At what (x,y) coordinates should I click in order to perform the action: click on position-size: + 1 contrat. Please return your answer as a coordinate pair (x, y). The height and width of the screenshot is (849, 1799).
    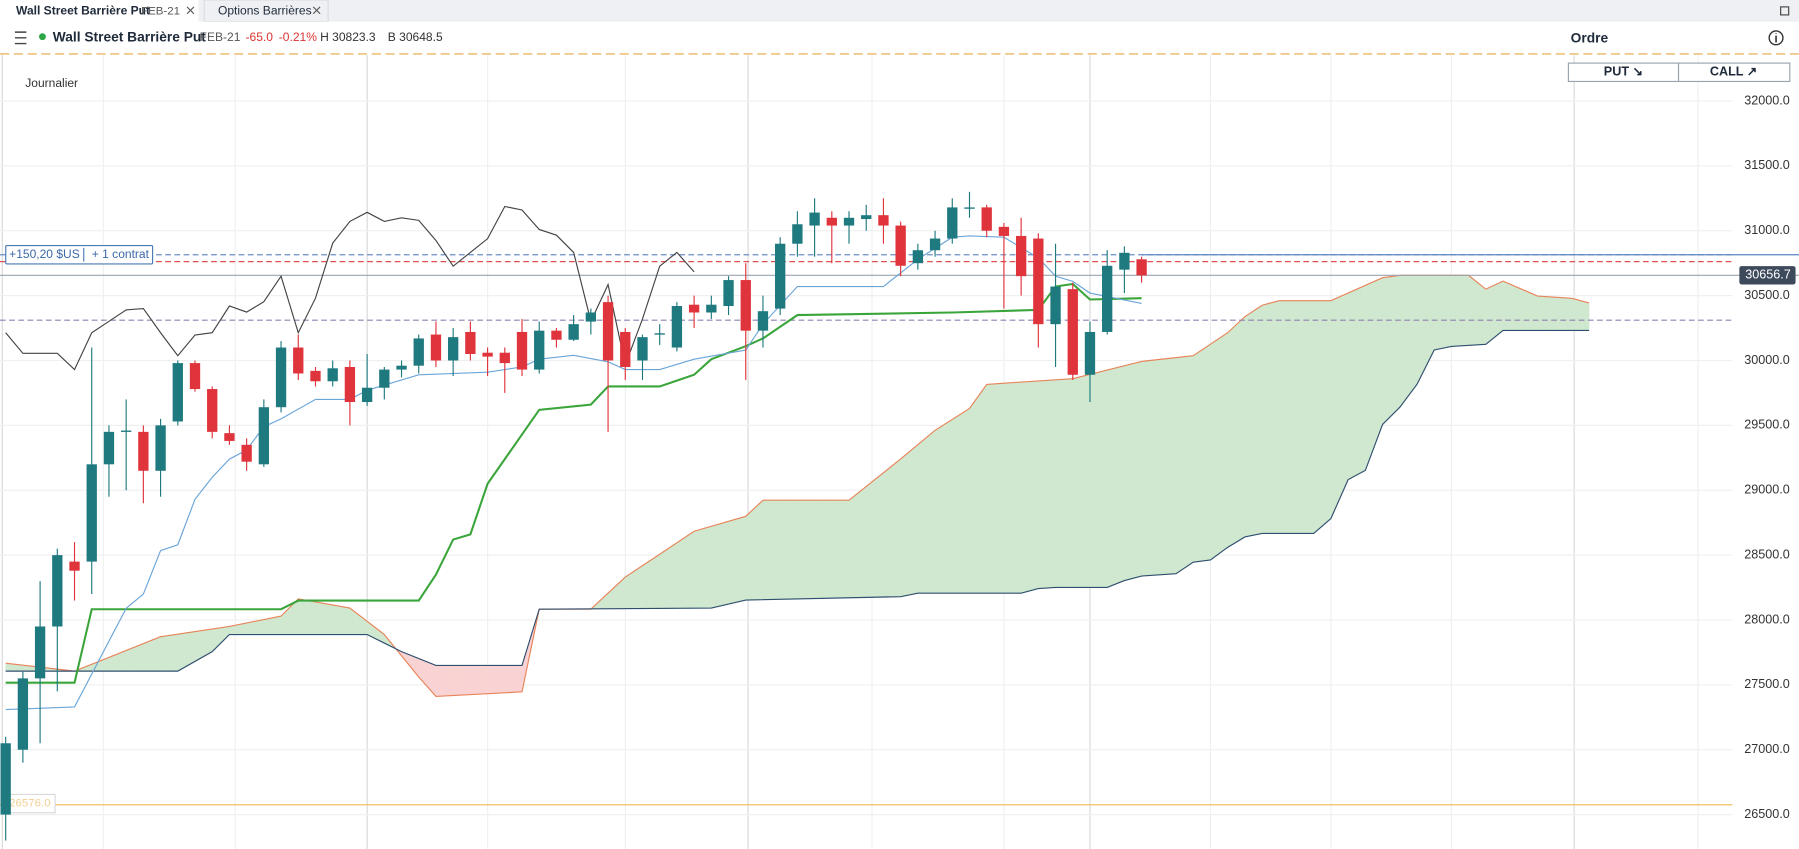
    Looking at the image, I should click on (121, 254).